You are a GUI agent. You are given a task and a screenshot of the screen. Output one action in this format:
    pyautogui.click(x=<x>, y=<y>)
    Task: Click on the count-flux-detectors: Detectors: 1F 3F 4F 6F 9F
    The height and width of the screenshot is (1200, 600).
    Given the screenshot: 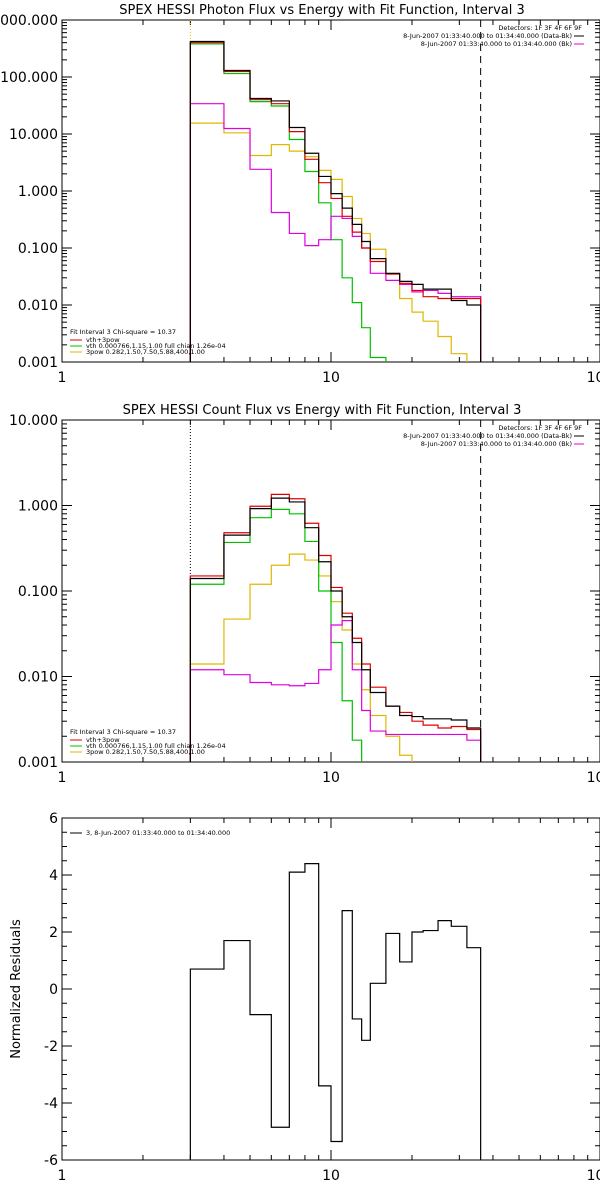 What is the action you would take?
    pyautogui.click(x=540, y=428)
    